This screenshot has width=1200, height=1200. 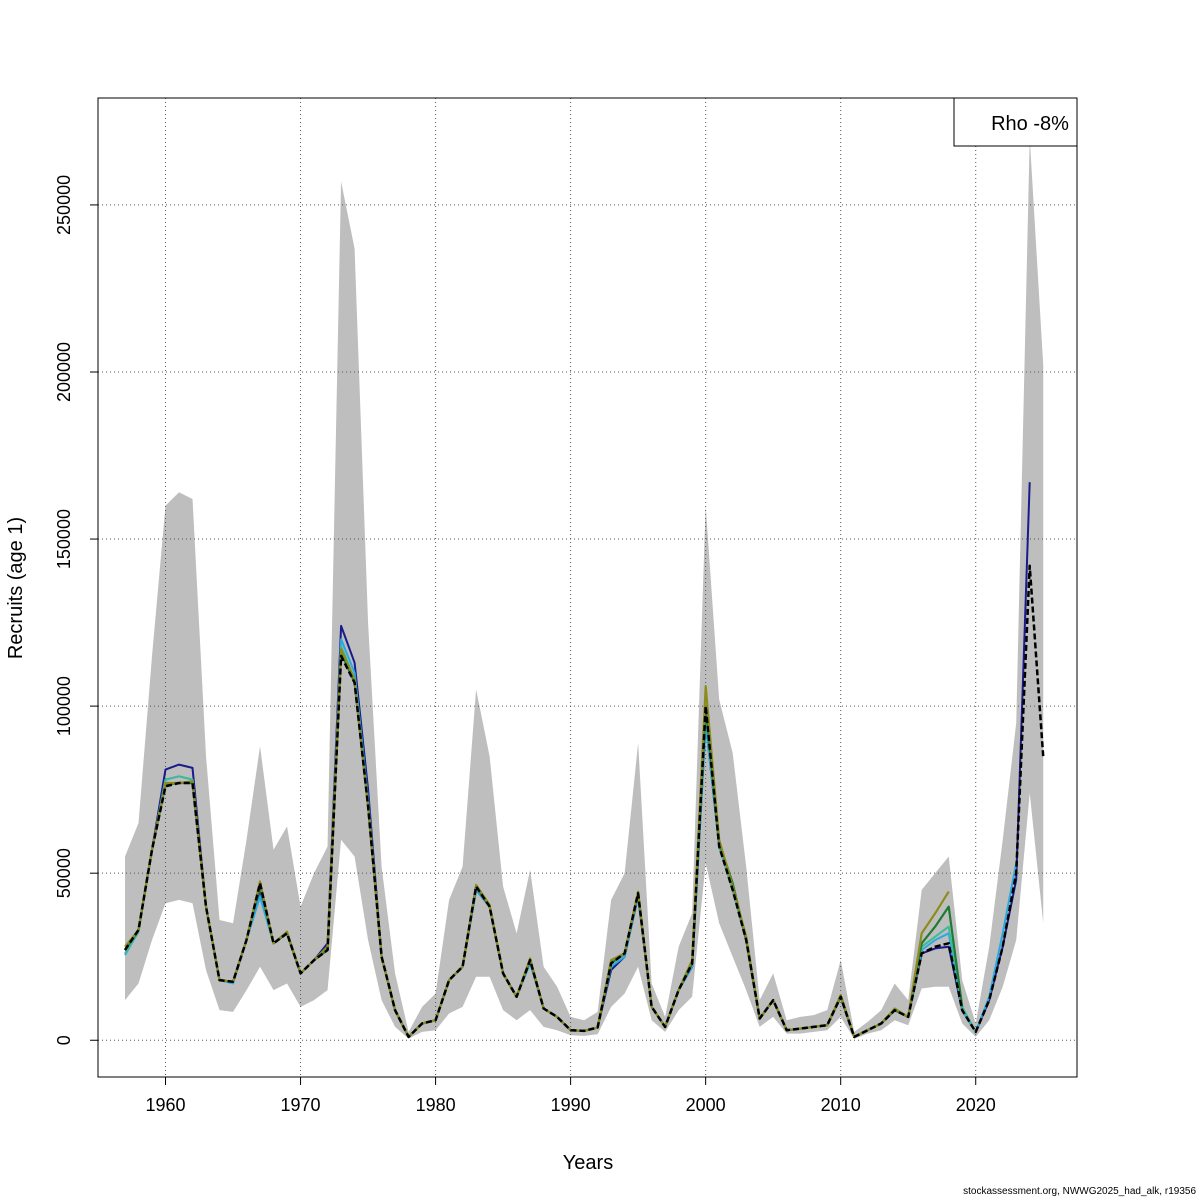 What do you see at coordinates (64, 706) in the screenshot?
I see `y-tick-label-100000: 100000` at bounding box center [64, 706].